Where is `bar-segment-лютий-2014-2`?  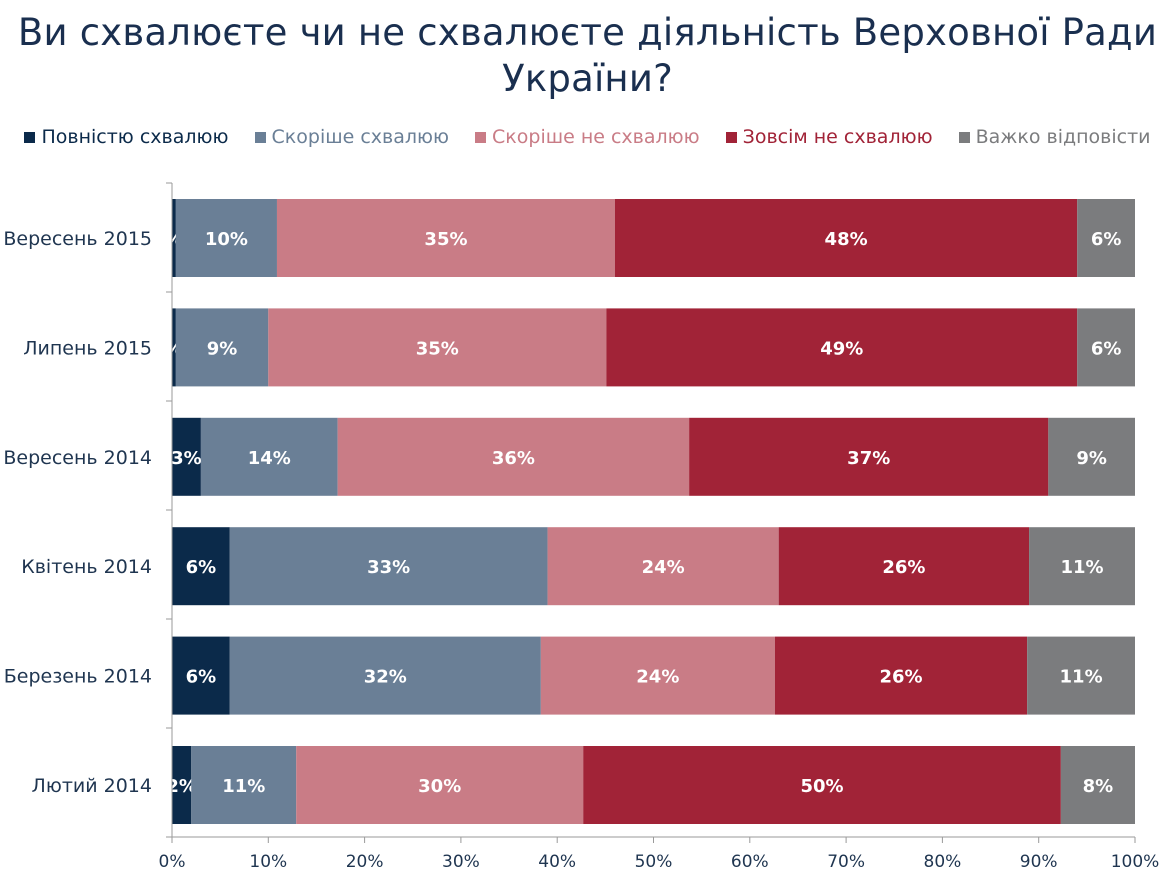 bar-segment-лютий-2014-2 is located at coordinates (244, 785).